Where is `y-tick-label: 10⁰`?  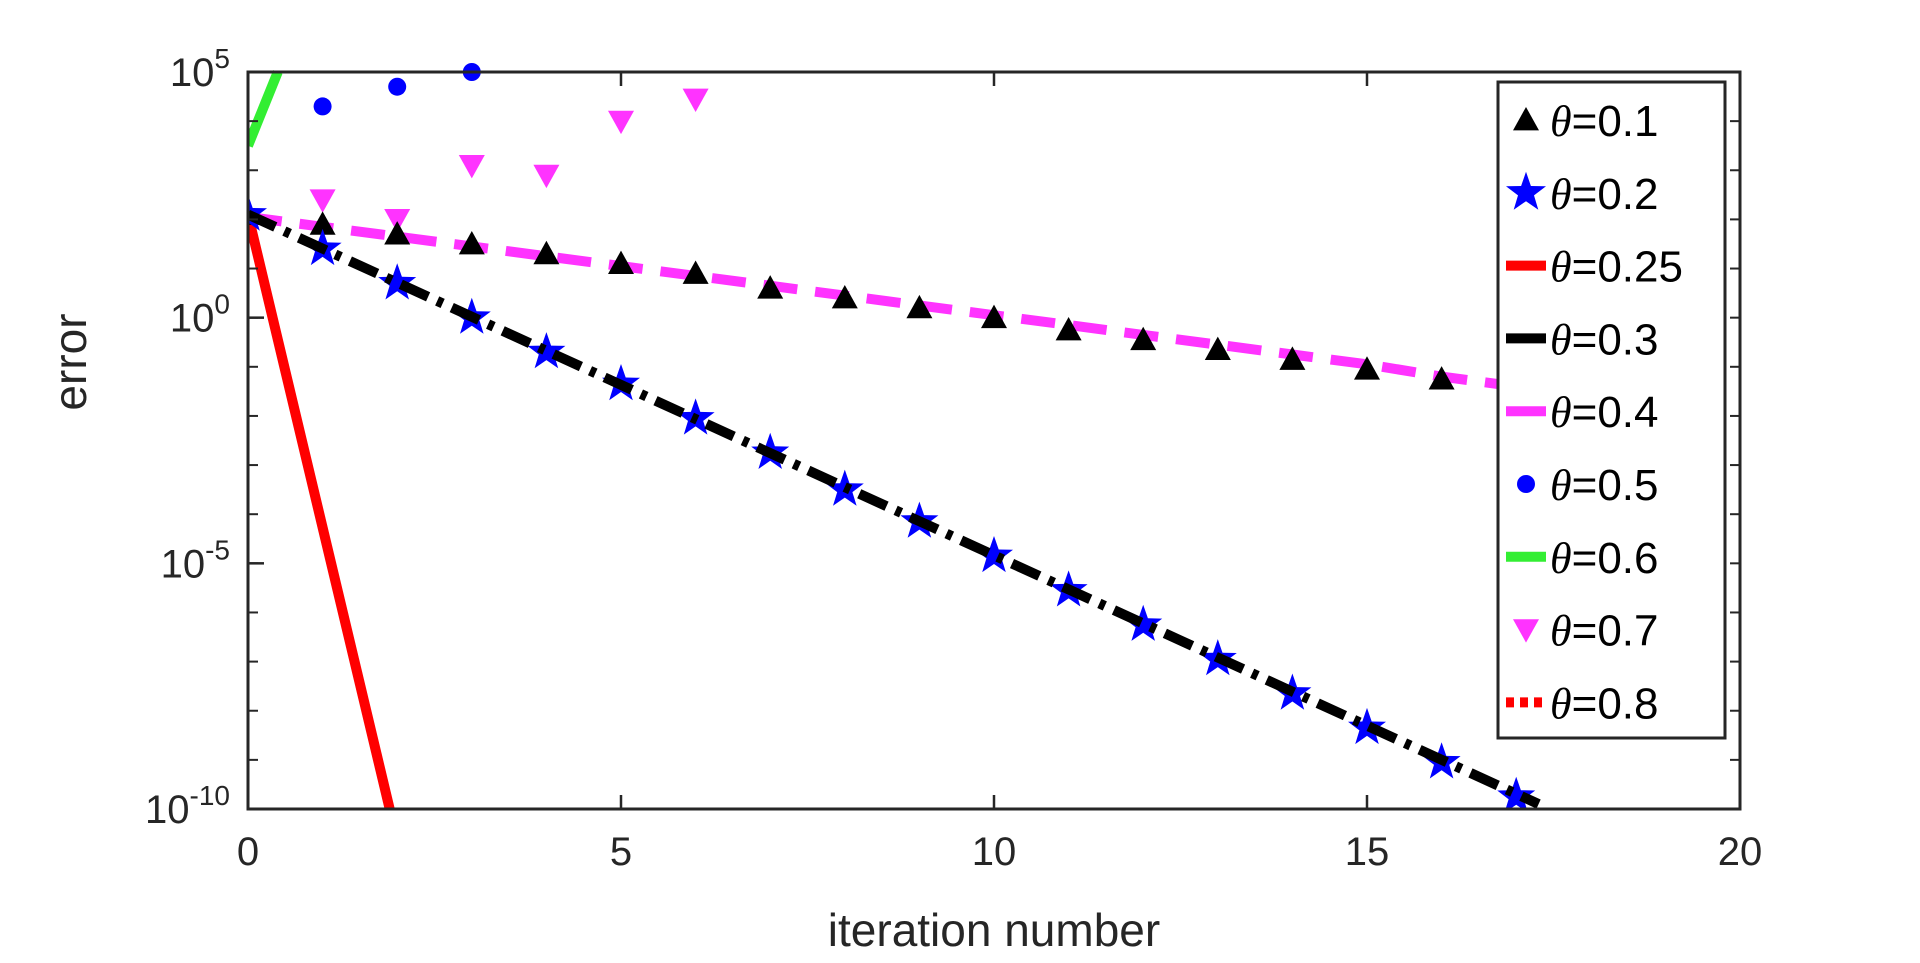 y-tick-label: 10⁰ is located at coordinates (200, 315).